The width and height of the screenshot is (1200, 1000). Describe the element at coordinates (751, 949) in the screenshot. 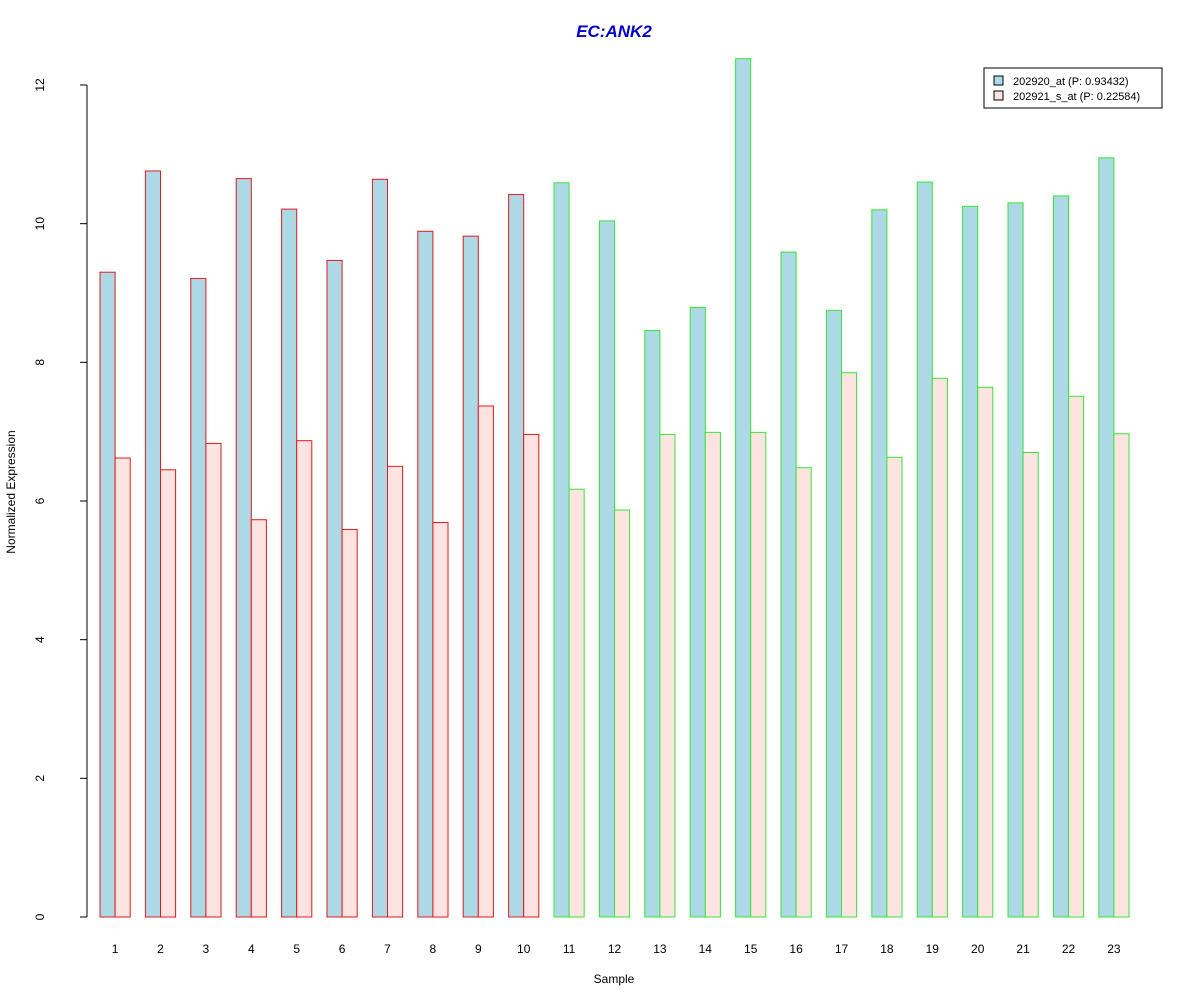

I see `x-tick-label: 15` at that location.